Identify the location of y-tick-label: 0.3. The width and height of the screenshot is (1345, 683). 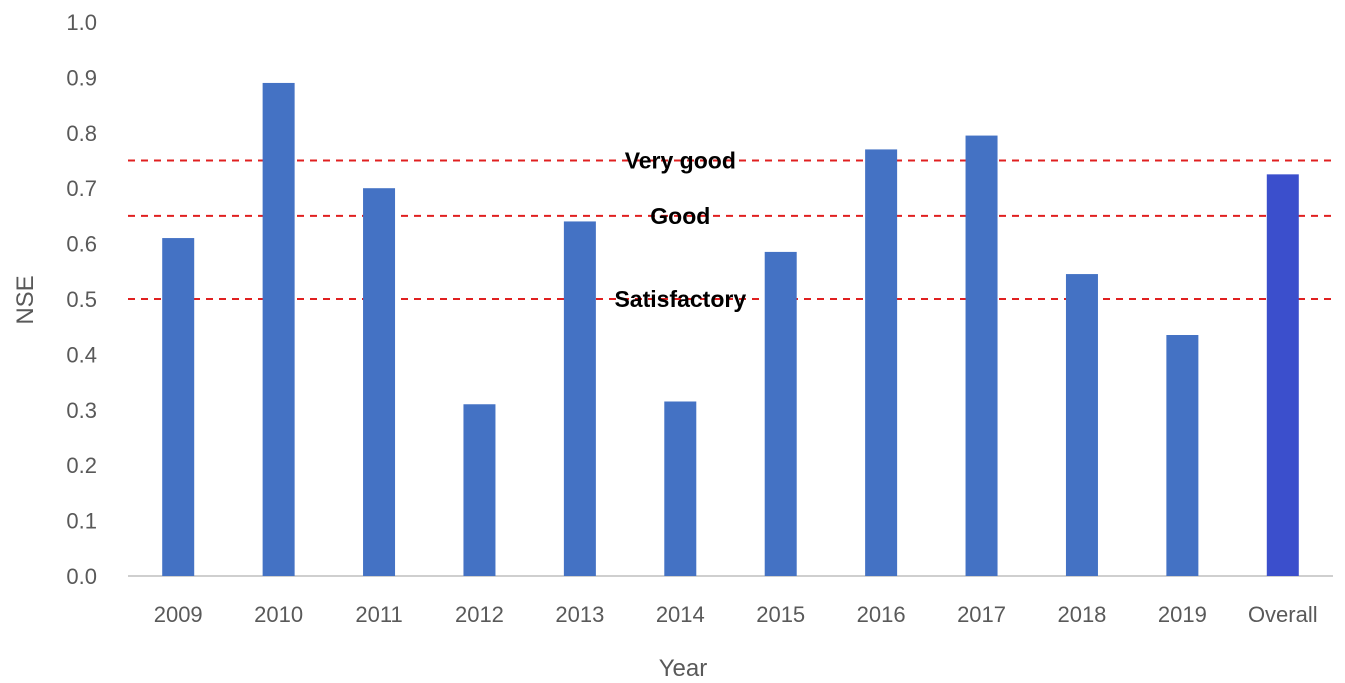
(81, 410).